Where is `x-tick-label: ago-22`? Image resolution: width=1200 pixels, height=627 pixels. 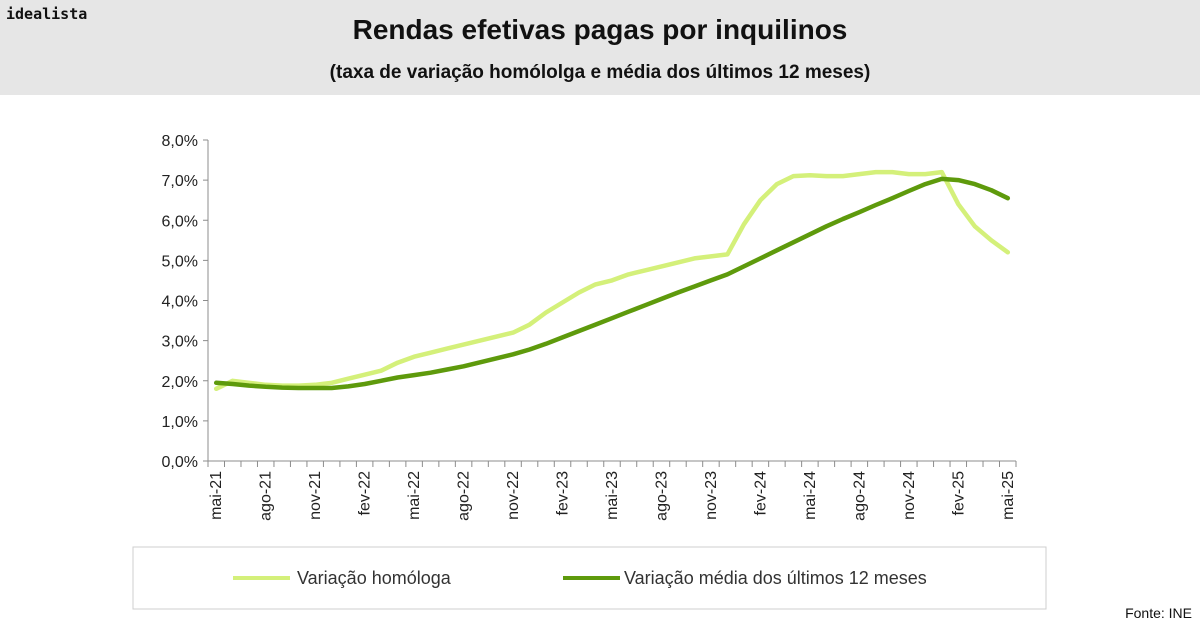
x-tick-label: ago-22 is located at coordinates (464, 496).